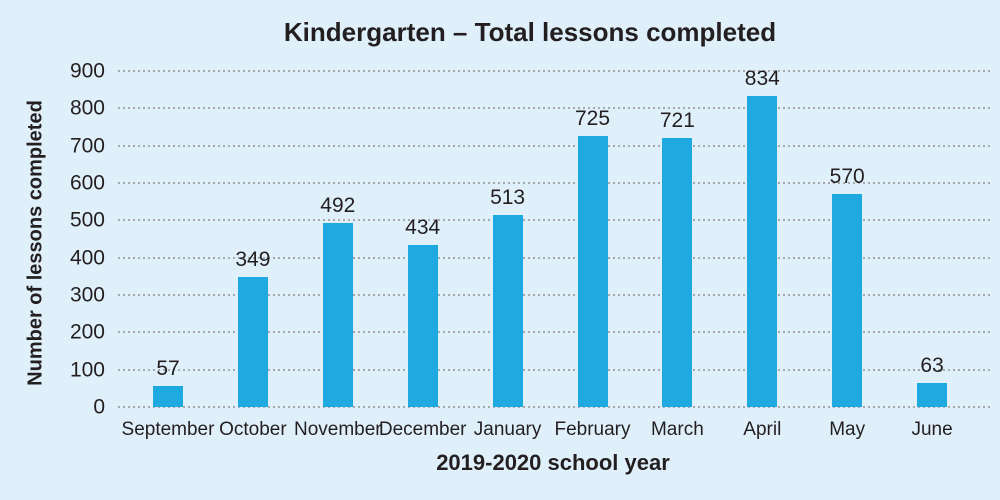  Describe the element at coordinates (87, 108) in the screenshot. I see `y-tick-label: 800` at that location.